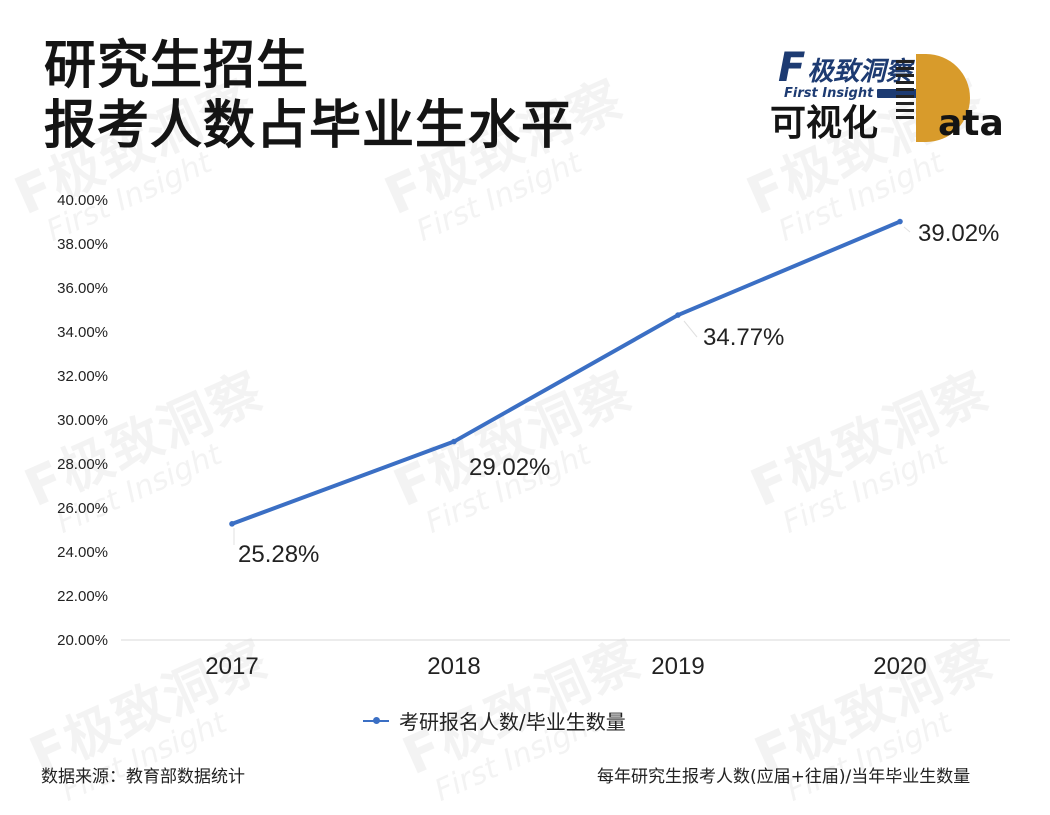  Describe the element at coordinates (82, 288) in the screenshot. I see `y-tick-label: 36.00%` at that location.